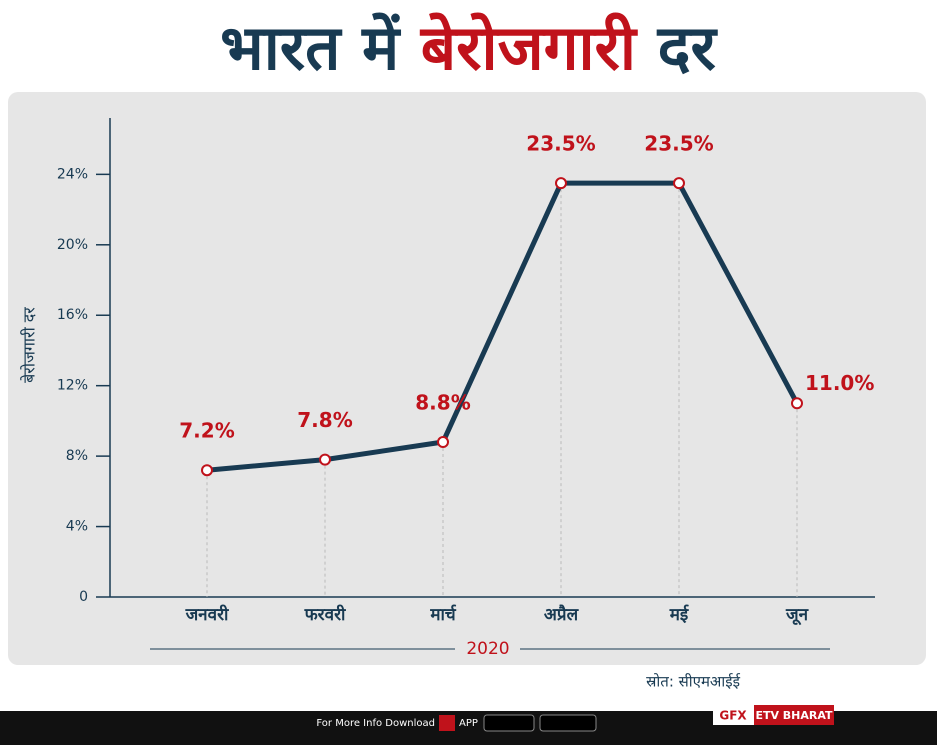 The width and height of the screenshot is (937, 749). Describe the element at coordinates (29, 345) in the screenshot. I see `y-axis-label: बेरोजगारी दर` at that location.